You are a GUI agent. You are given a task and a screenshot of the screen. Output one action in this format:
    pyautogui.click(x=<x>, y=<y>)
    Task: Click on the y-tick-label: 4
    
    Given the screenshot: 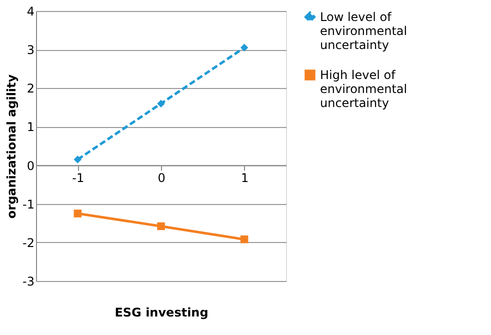 What is the action you would take?
    pyautogui.click(x=30, y=11)
    